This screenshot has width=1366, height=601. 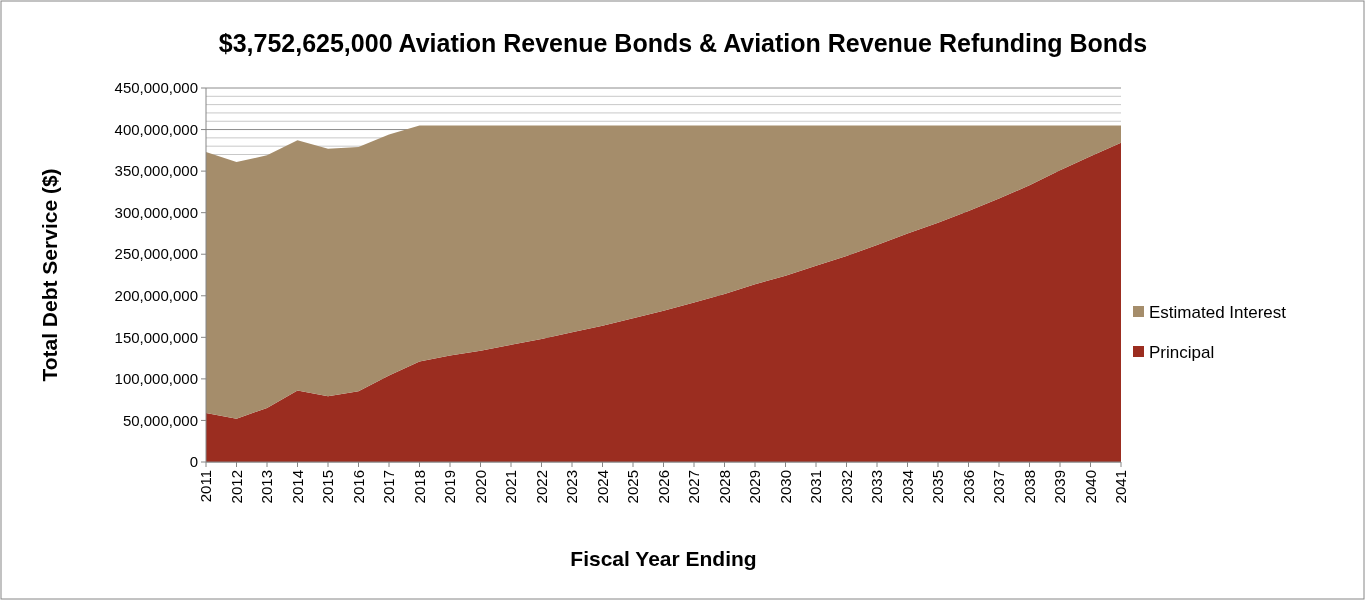 What do you see at coordinates (876, 487) in the screenshot?
I see `x-tick-label: 2033` at bounding box center [876, 487].